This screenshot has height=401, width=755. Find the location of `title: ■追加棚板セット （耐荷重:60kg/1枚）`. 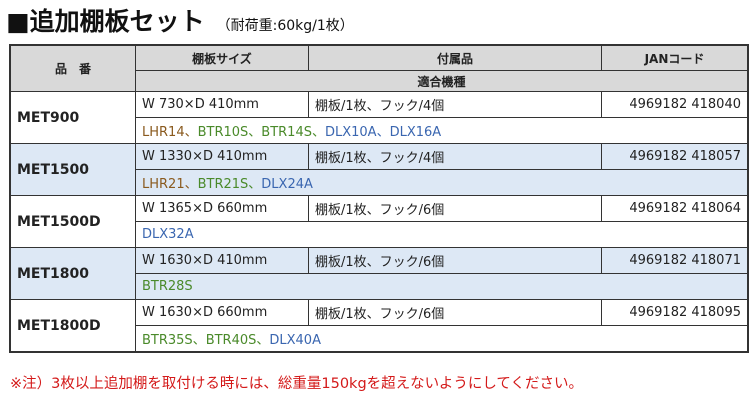

title: ■追加棚板セット （耐荷重:60kg/1枚） is located at coordinates (180, 20).